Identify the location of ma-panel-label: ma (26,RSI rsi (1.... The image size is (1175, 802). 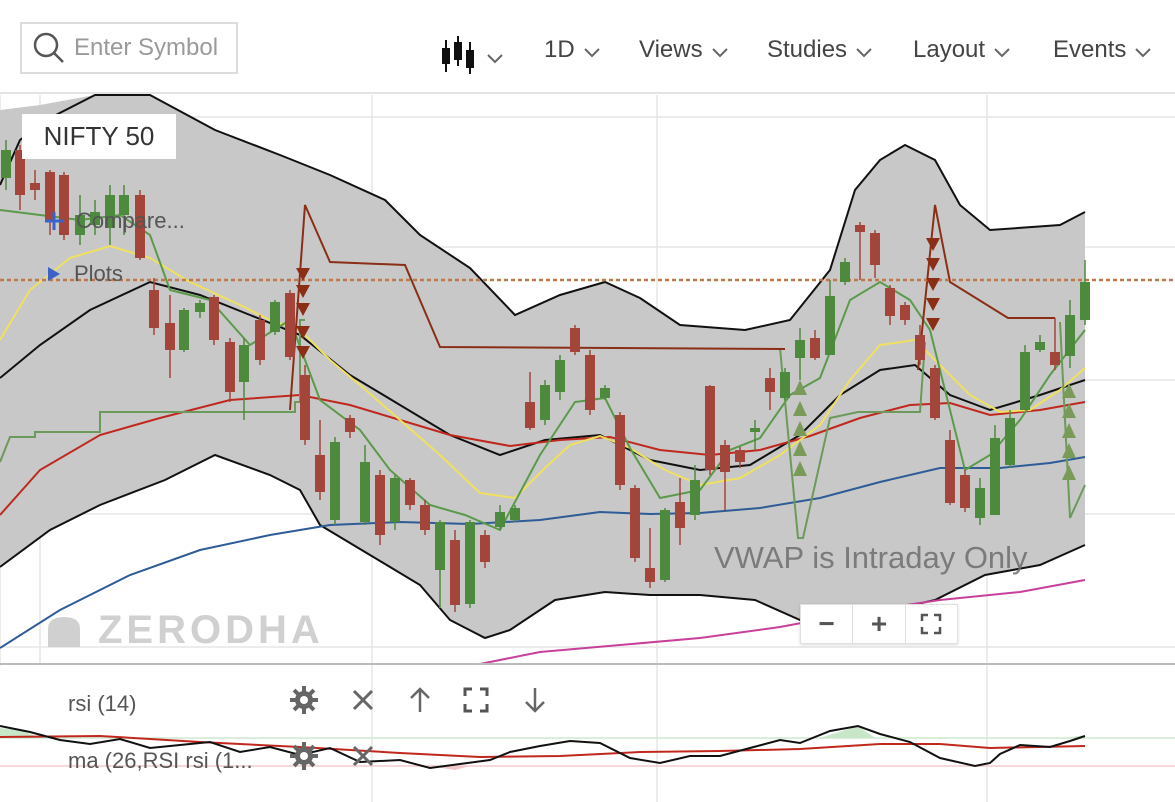
(160, 760).